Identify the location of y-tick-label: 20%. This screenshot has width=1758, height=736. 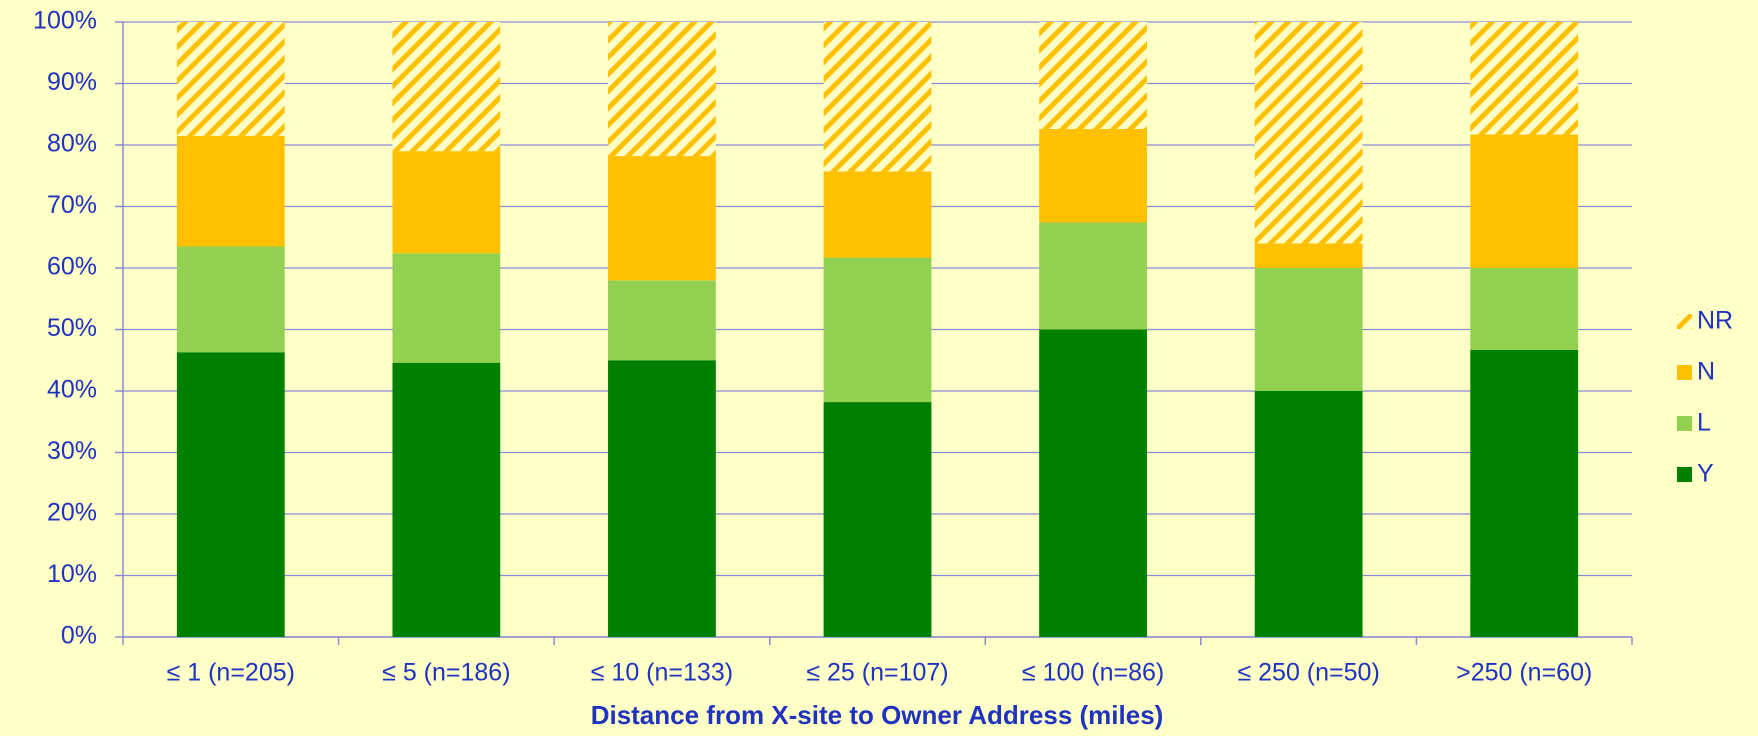
(72, 513).